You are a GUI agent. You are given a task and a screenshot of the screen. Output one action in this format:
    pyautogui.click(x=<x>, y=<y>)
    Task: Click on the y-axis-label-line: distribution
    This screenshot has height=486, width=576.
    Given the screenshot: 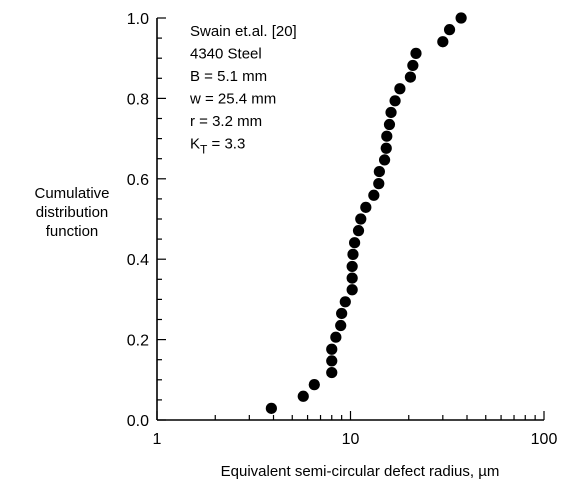 What is the action you would take?
    pyautogui.click(x=72, y=212)
    